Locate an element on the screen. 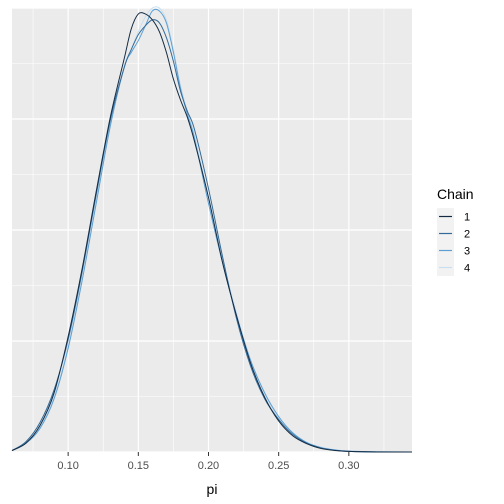  legend-label-chain-4: 4 is located at coordinates (467, 269).